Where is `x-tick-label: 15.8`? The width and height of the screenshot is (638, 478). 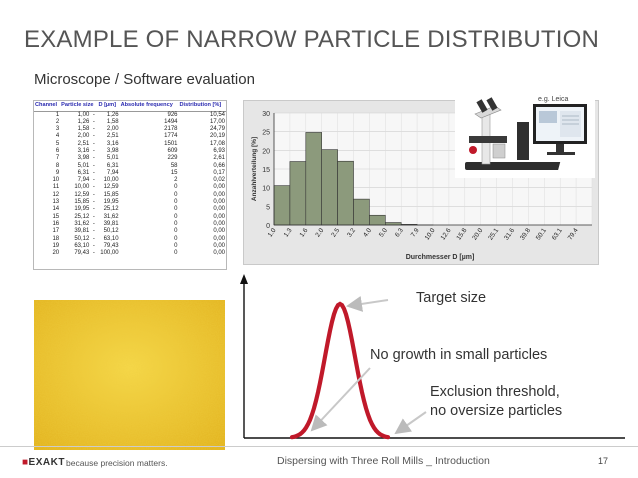 x-tick-label: 15.8 is located at coordinates (461, 234).